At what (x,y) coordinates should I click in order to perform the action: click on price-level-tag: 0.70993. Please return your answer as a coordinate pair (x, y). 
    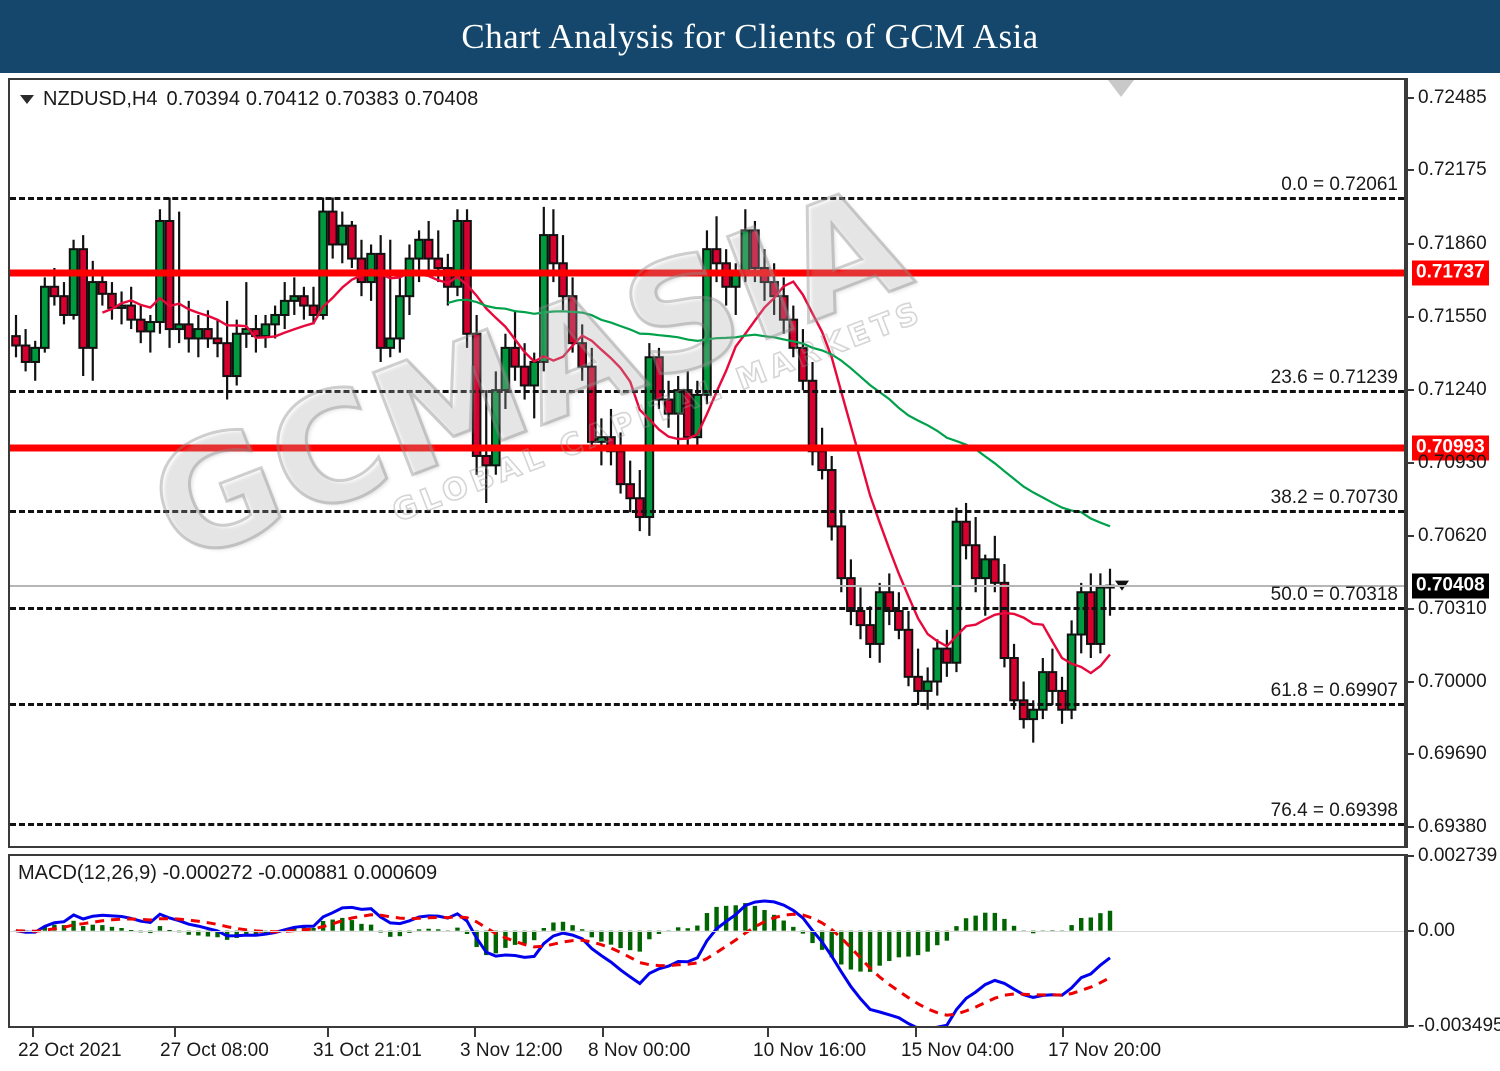
    Looking at the image, I should click on (1450, 448).